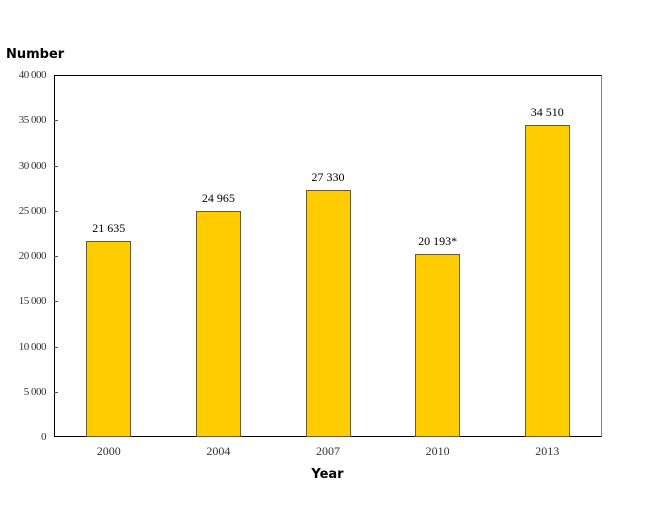 Image resolution: width=645 pixels, height=522 pixels. What do you see at coordinates (328, 176) in the screenshot?
I see `value-label: 27 330` at bounding box center [328, 176].